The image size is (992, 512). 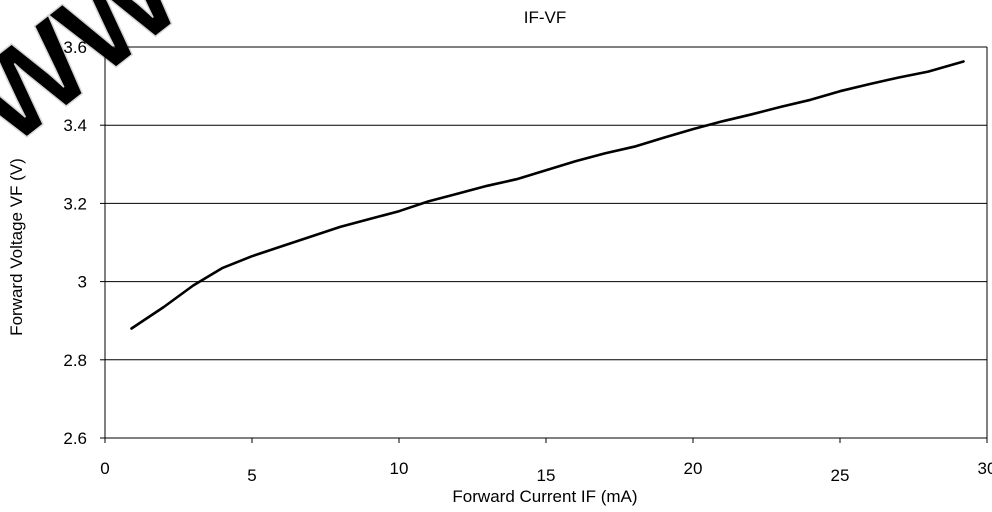 I want to click on y-tick-label: 3.6, so click(x=75, y=47).